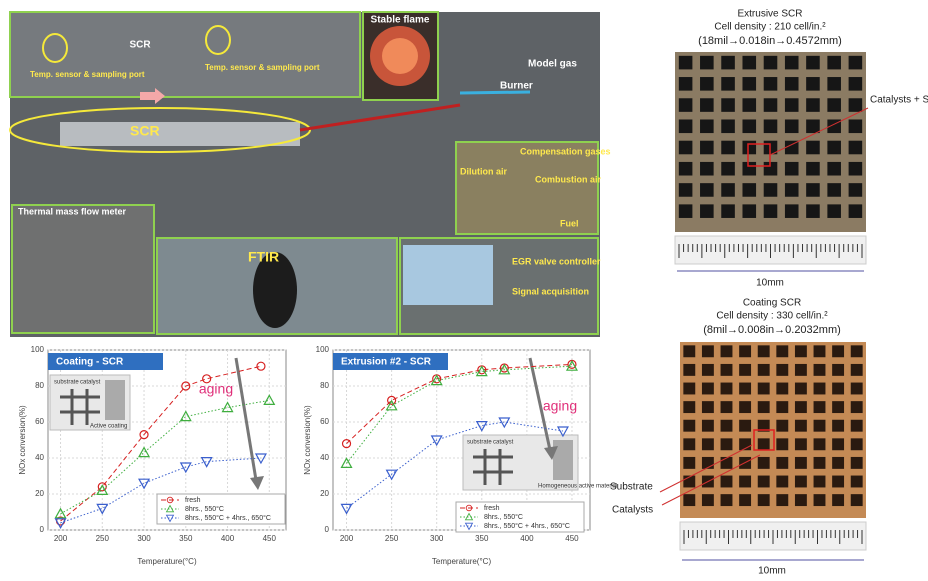 Image resolution: width=928 pixels, height=581 pixels. What do you see at coordinates (569, 223) in the screenshot?
I see `photo-label: Fuel` at bounding box center [569, 223].